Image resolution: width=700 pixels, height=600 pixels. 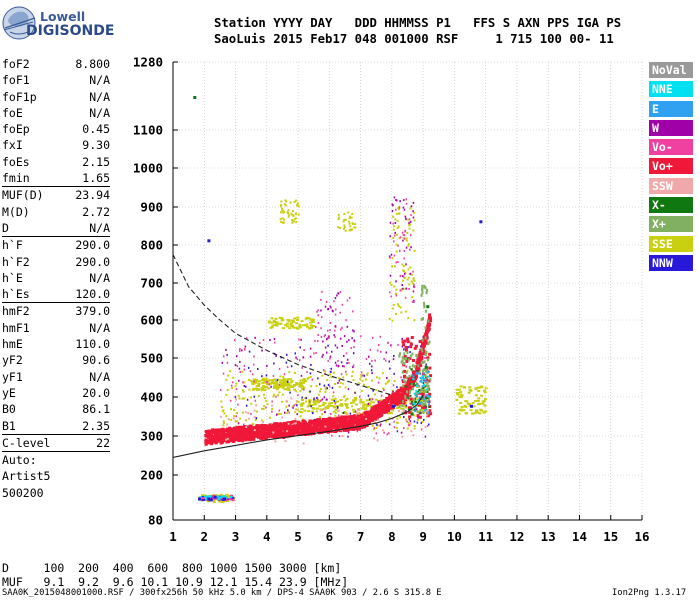 I want to click on data-point-x, so click(x=412, y=414).